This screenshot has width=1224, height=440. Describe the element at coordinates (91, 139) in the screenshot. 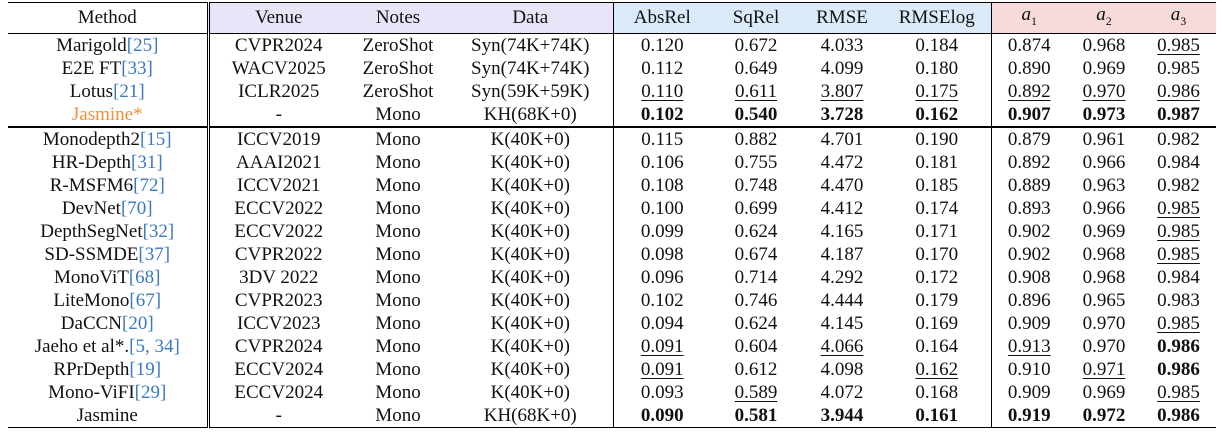

I see `method-name: Monodepth2` at that location.